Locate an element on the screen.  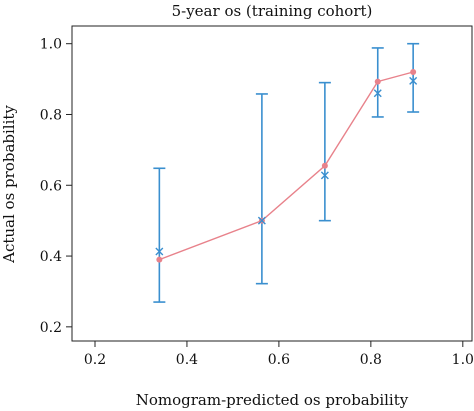
y-tick-label: 0.2 is located at coordinates (51, 328).